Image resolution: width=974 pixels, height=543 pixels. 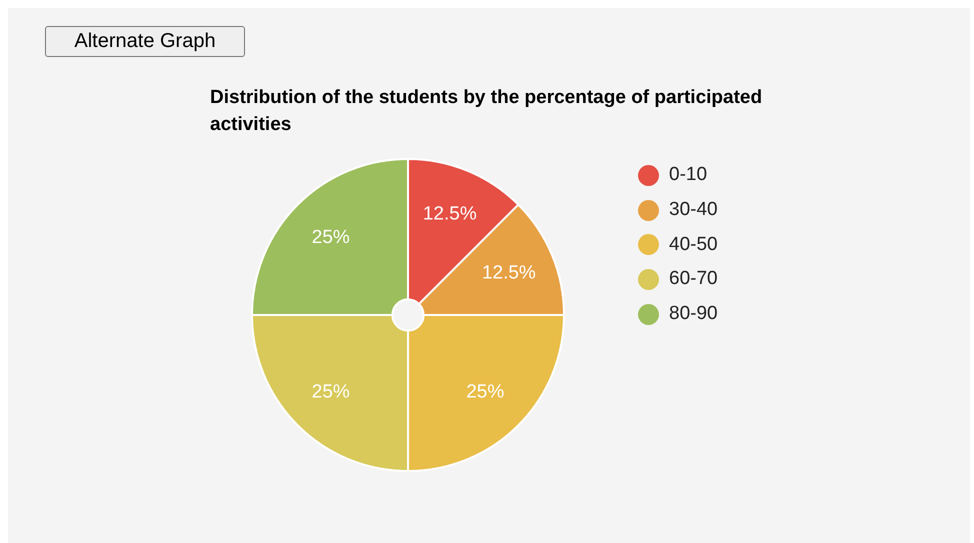 I want to click on chart-title: Distribution of the students by the percentage of participated activities, so click(x=487, y=111).